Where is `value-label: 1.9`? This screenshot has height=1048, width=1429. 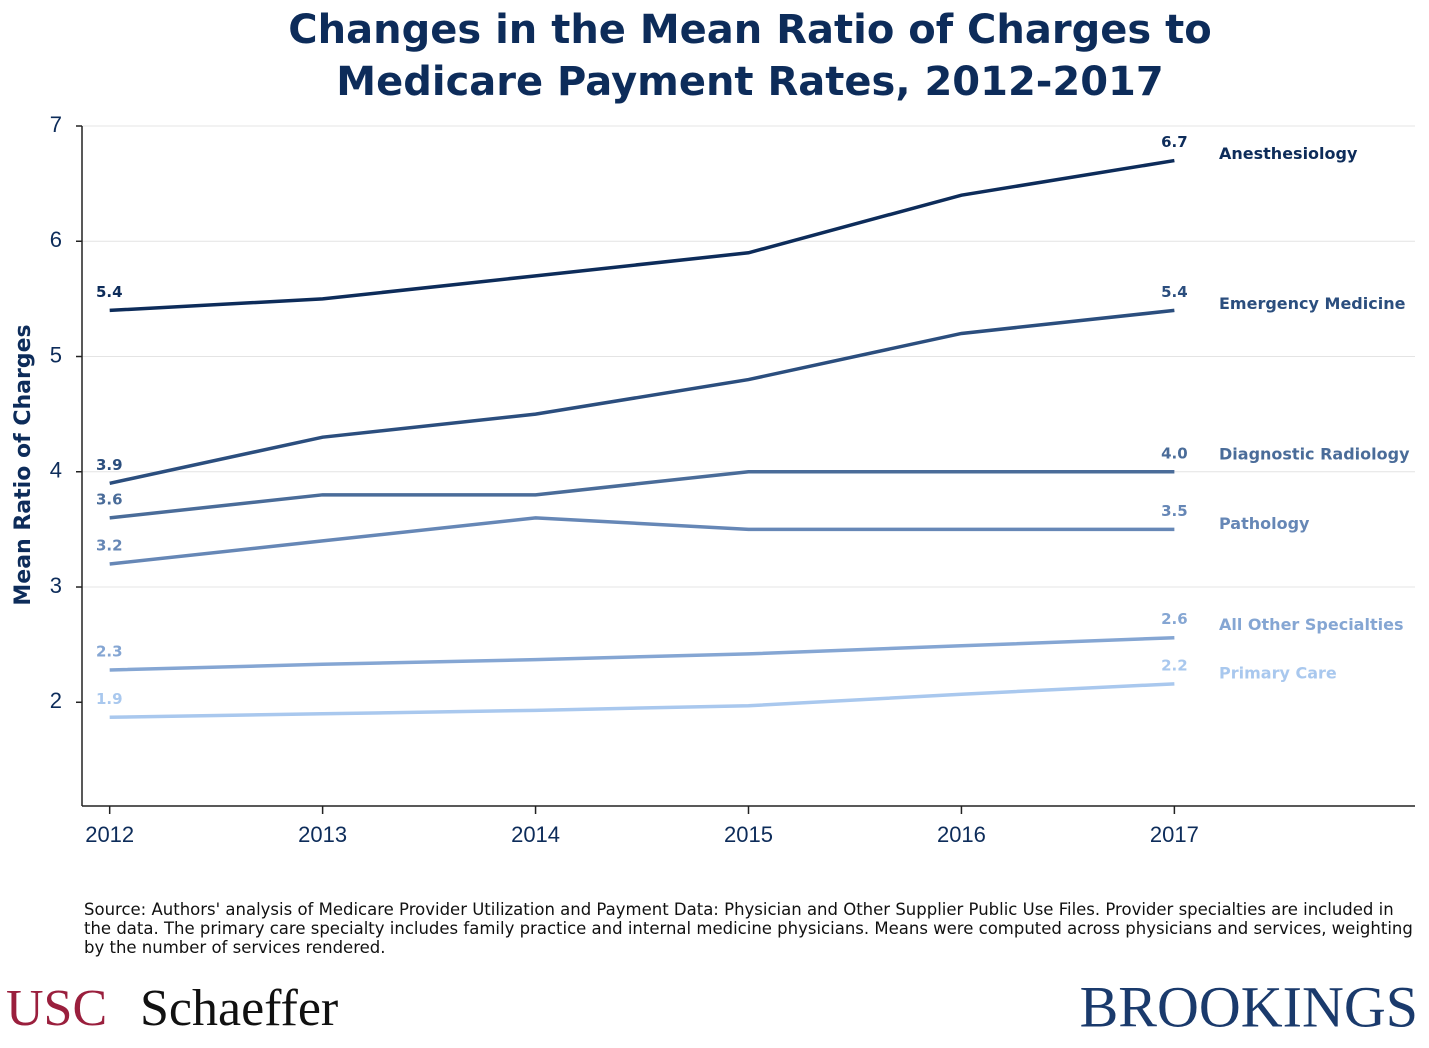 value-label: 1.9 is located at coordinates (109, 699).